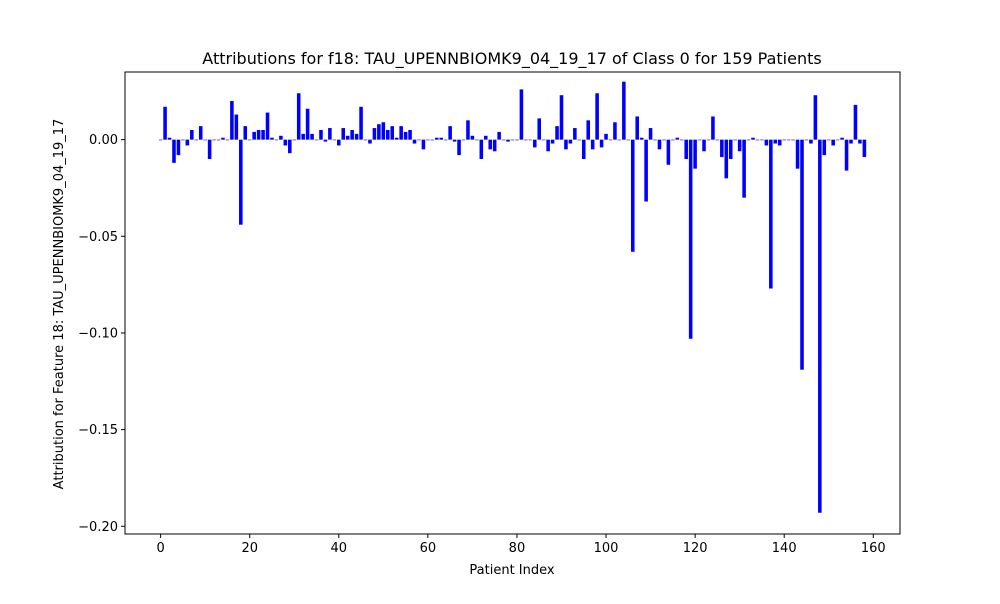 The image size is (1000, 604). I want to click on x-tick-label: 160, so click(873, 548).